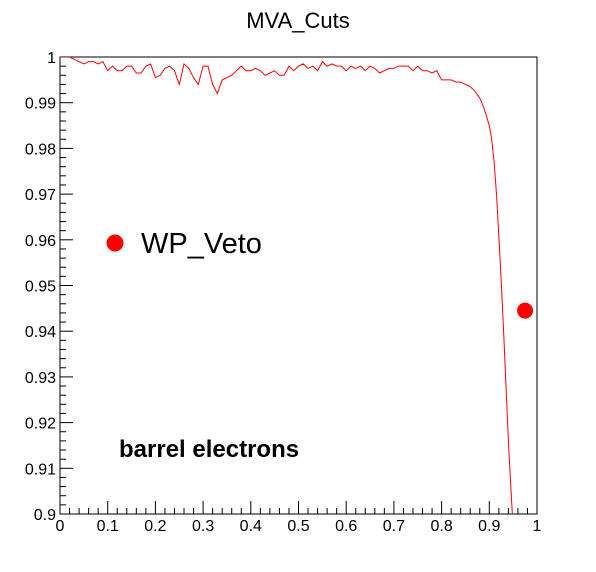  Describe the element at coordinates (40, 469) in the screenshot. I see `y-tick-label: 0.91` at that location.